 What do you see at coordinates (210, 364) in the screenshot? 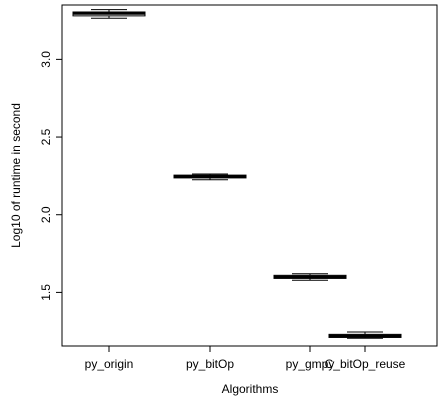
I see `x-tick-label: py_bitOp` at bounding box center [210, 364].